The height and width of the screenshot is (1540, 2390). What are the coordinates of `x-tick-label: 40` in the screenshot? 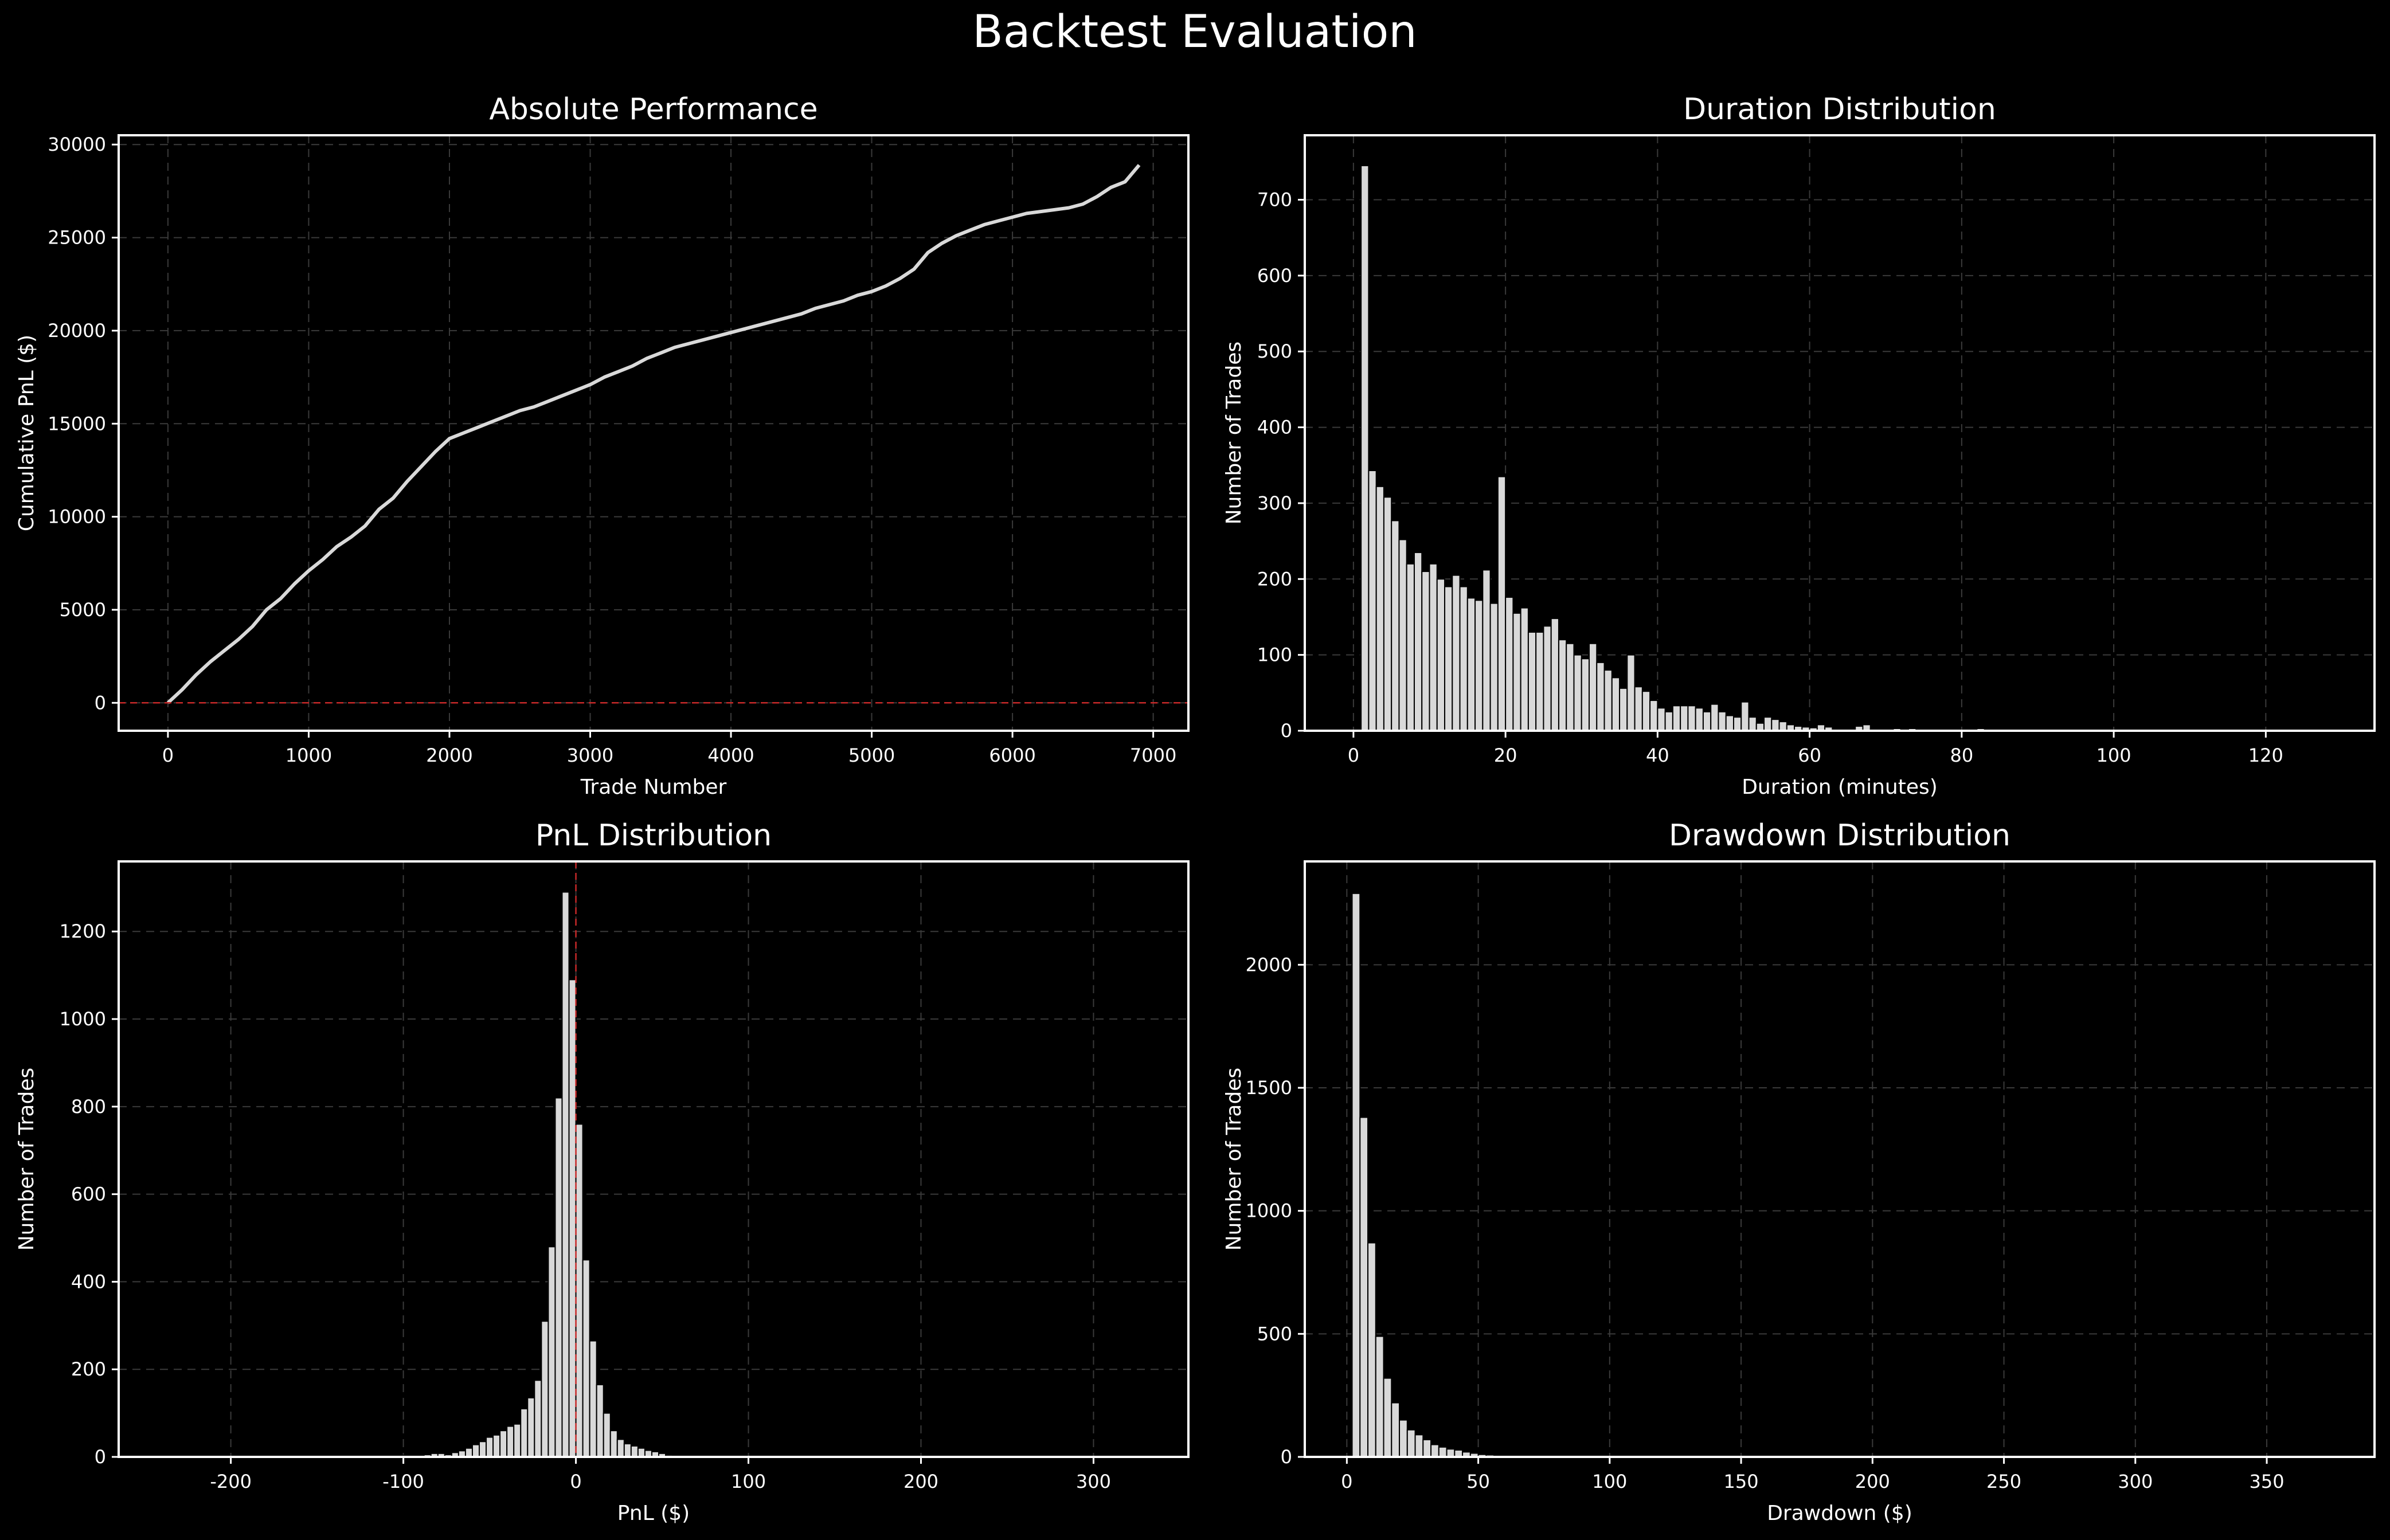 It's located at (1658, 755).